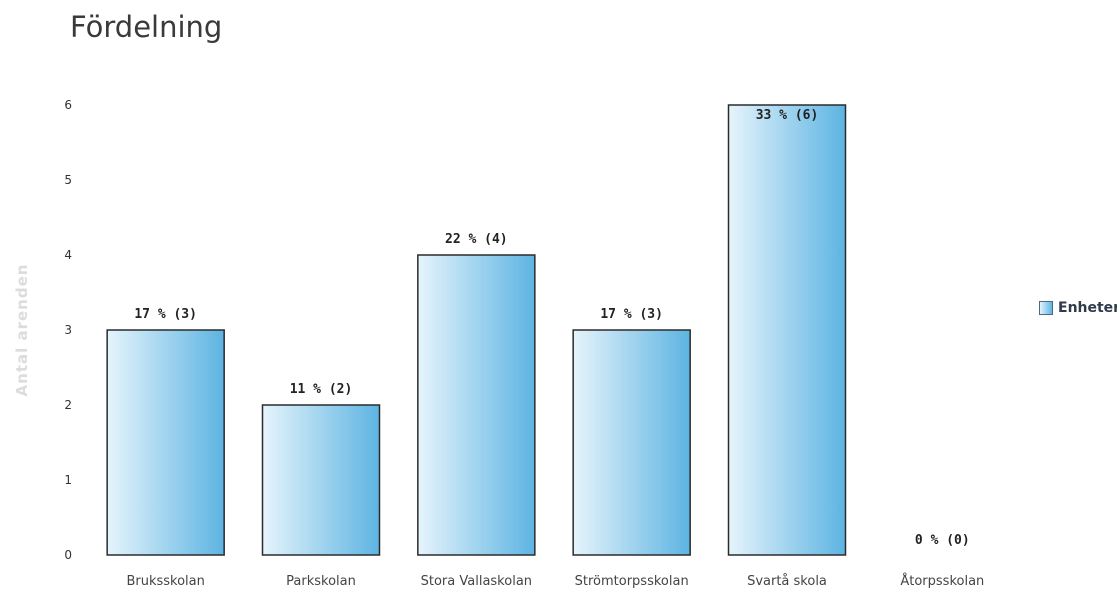 This screenshot has width=1117, height=593. Describe the element at coordinates (68, 330) in the screenshot. I see `y-tick-label: 3` at that location.